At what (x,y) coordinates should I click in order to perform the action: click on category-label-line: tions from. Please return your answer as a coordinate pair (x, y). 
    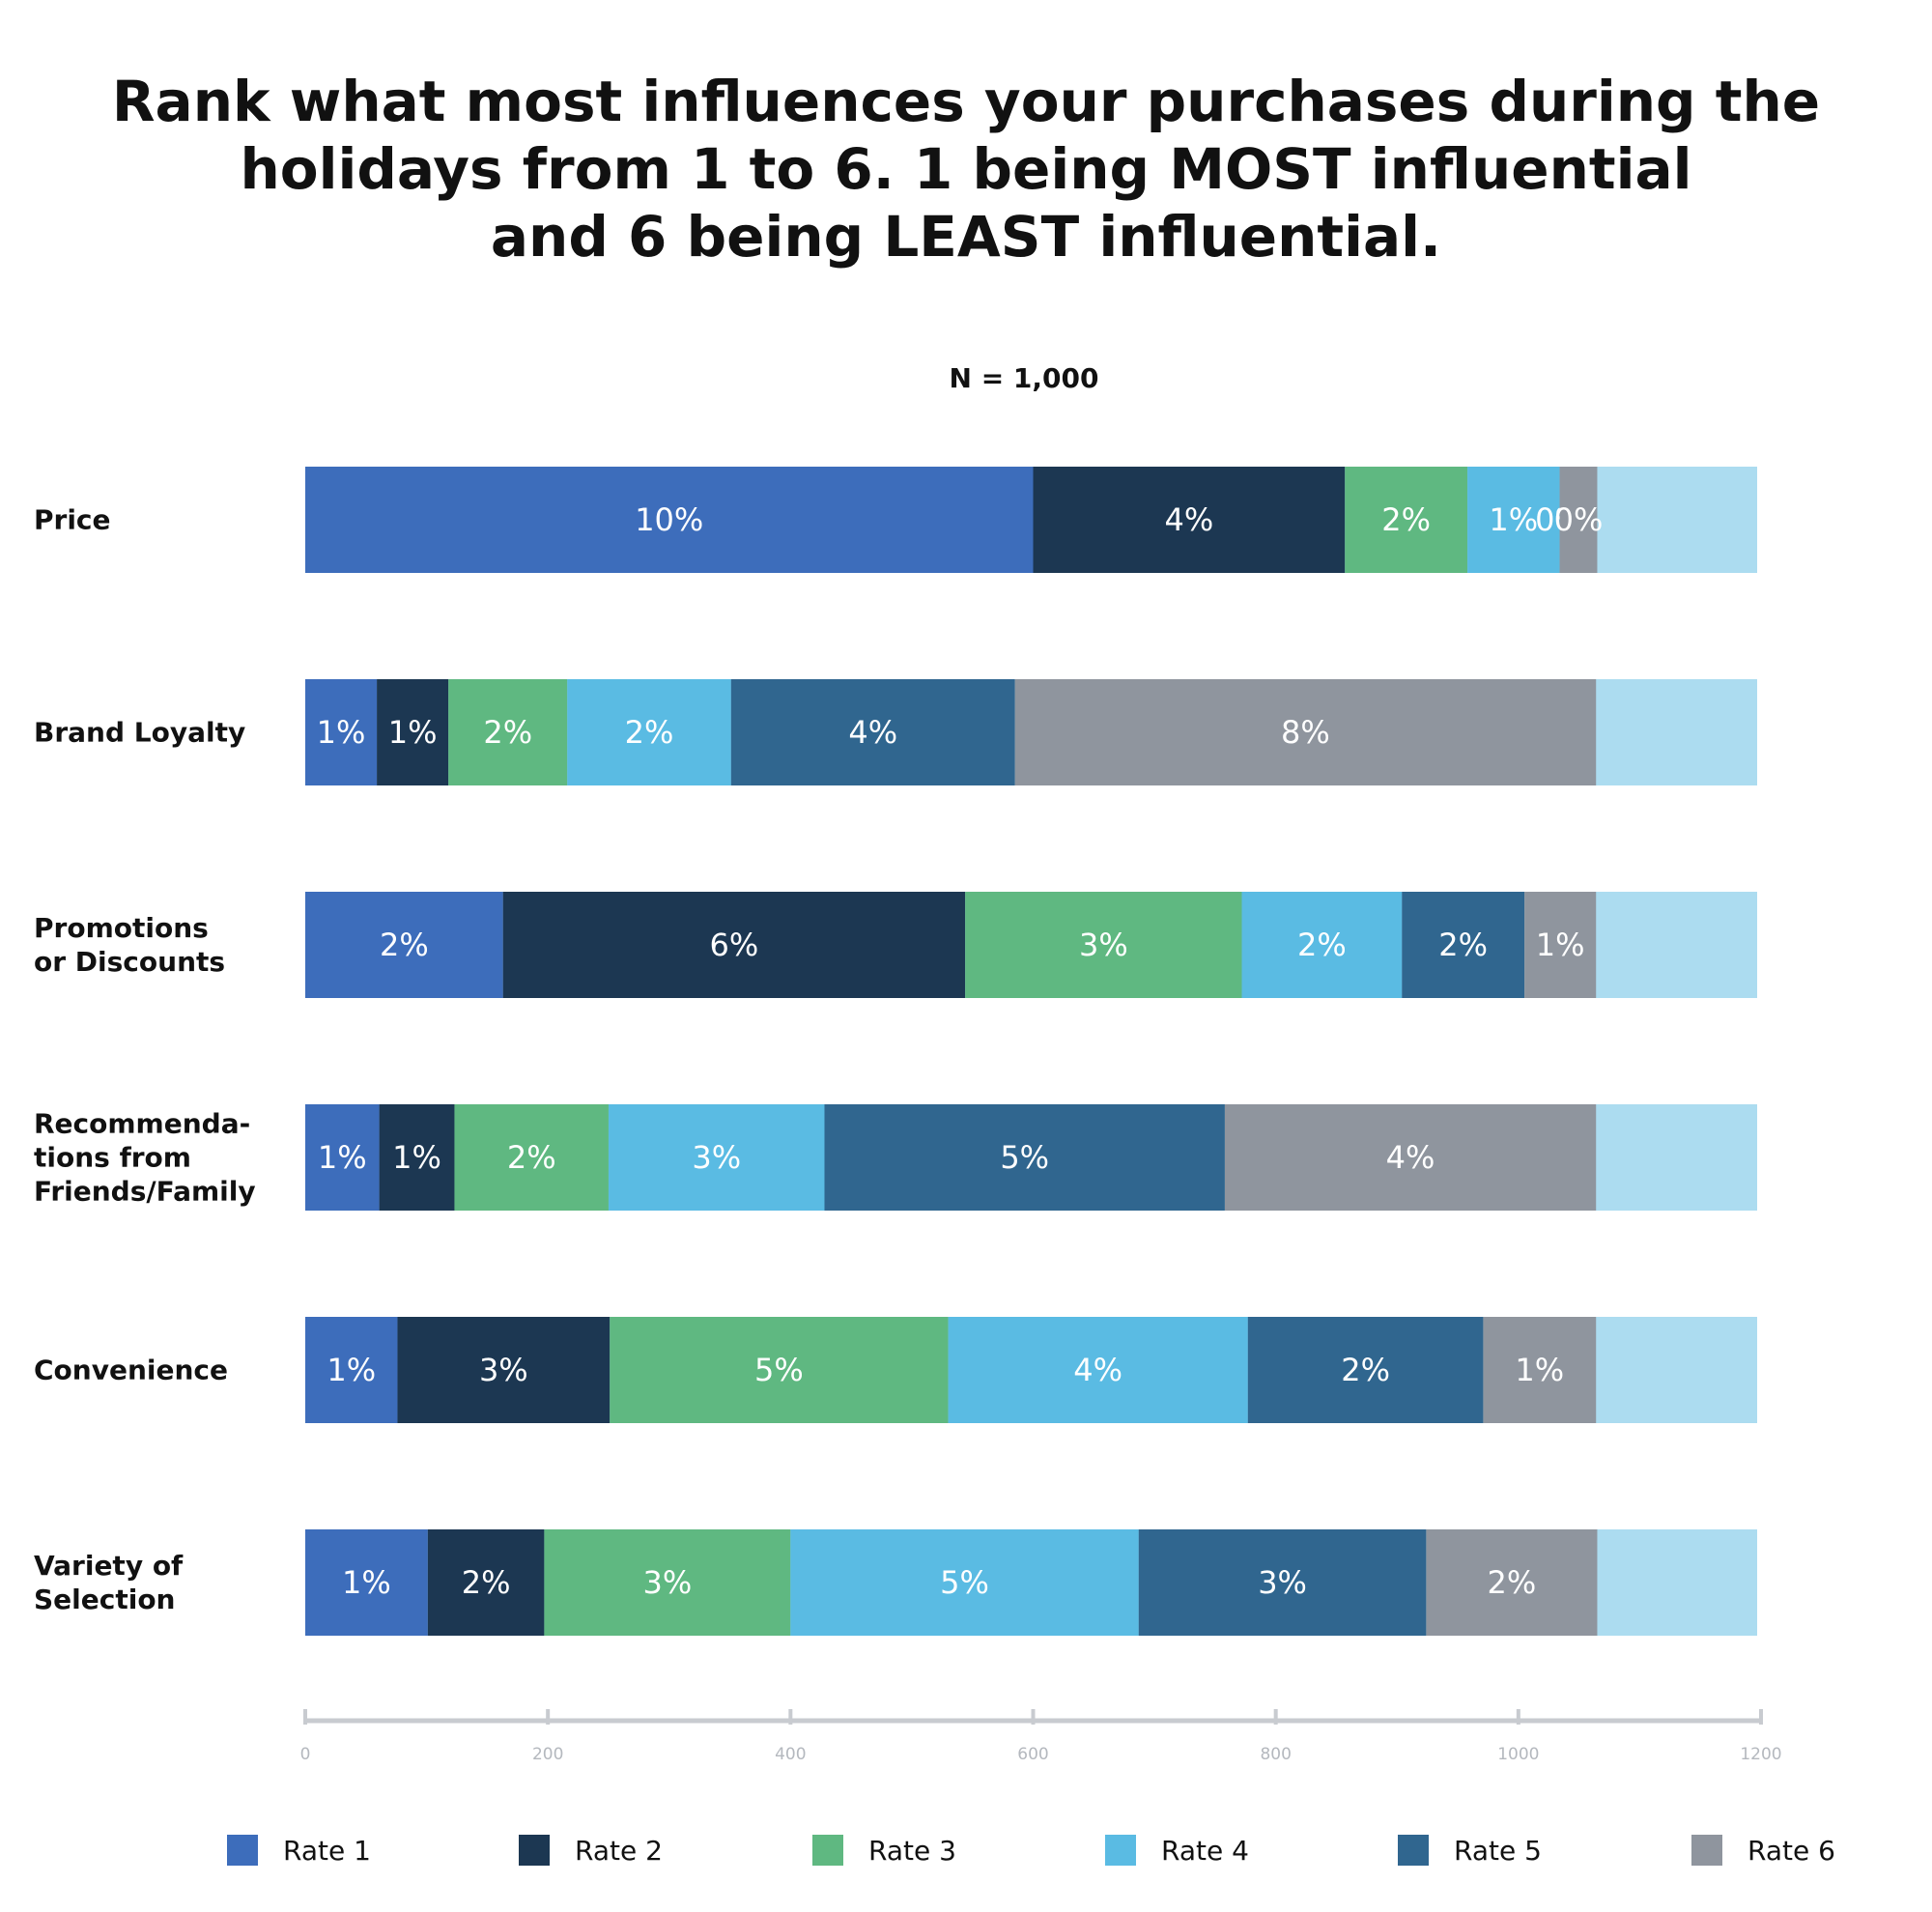
    Looking at the image, I should click on (112, 1158).